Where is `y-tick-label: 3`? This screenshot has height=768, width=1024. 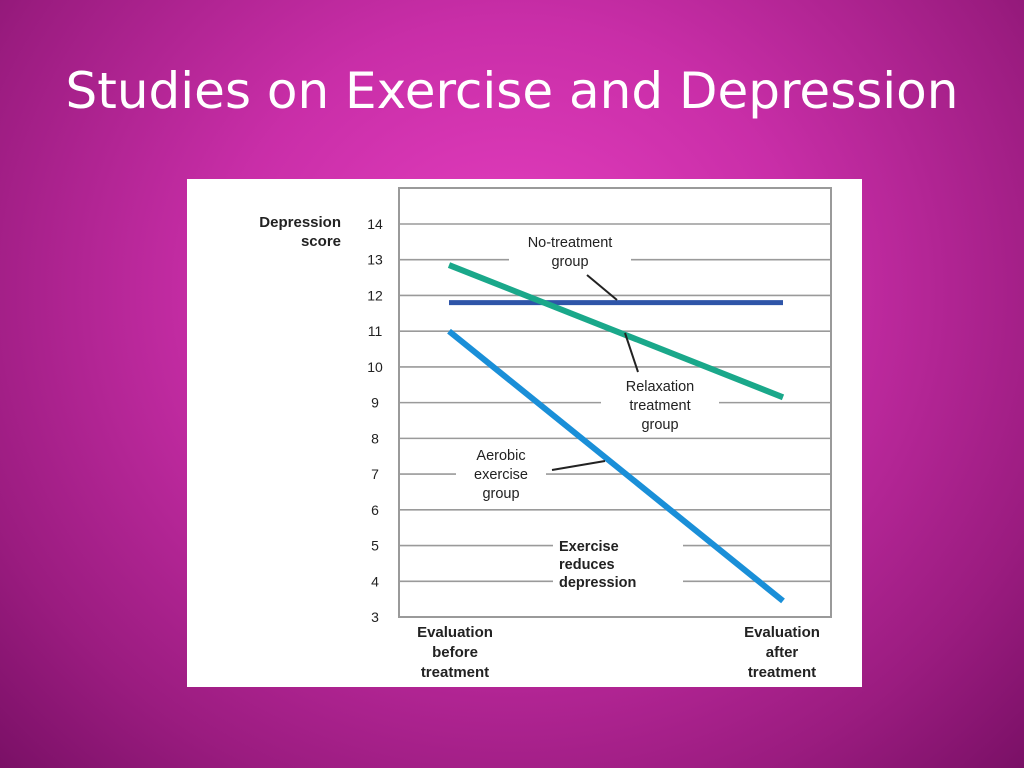
y-tick-label: 3 is located at coordinates (375, 617).